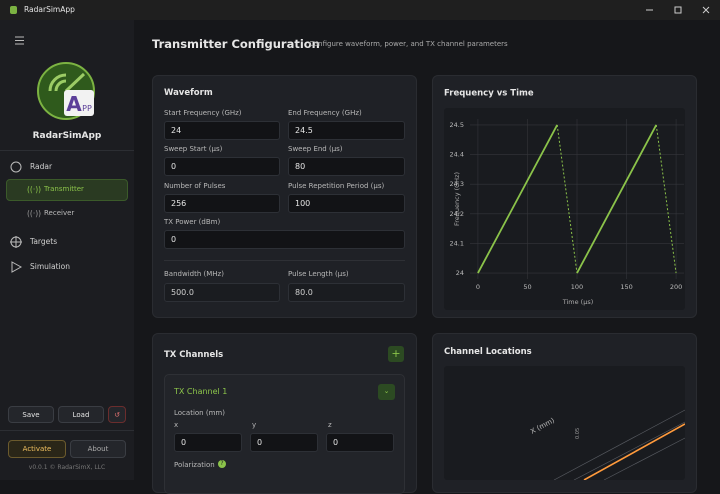  What do you see at coordinates (318, 274) in the screenshot?
I see `field-label: Pulse Length (μs)` at bounding box center [318, 274].